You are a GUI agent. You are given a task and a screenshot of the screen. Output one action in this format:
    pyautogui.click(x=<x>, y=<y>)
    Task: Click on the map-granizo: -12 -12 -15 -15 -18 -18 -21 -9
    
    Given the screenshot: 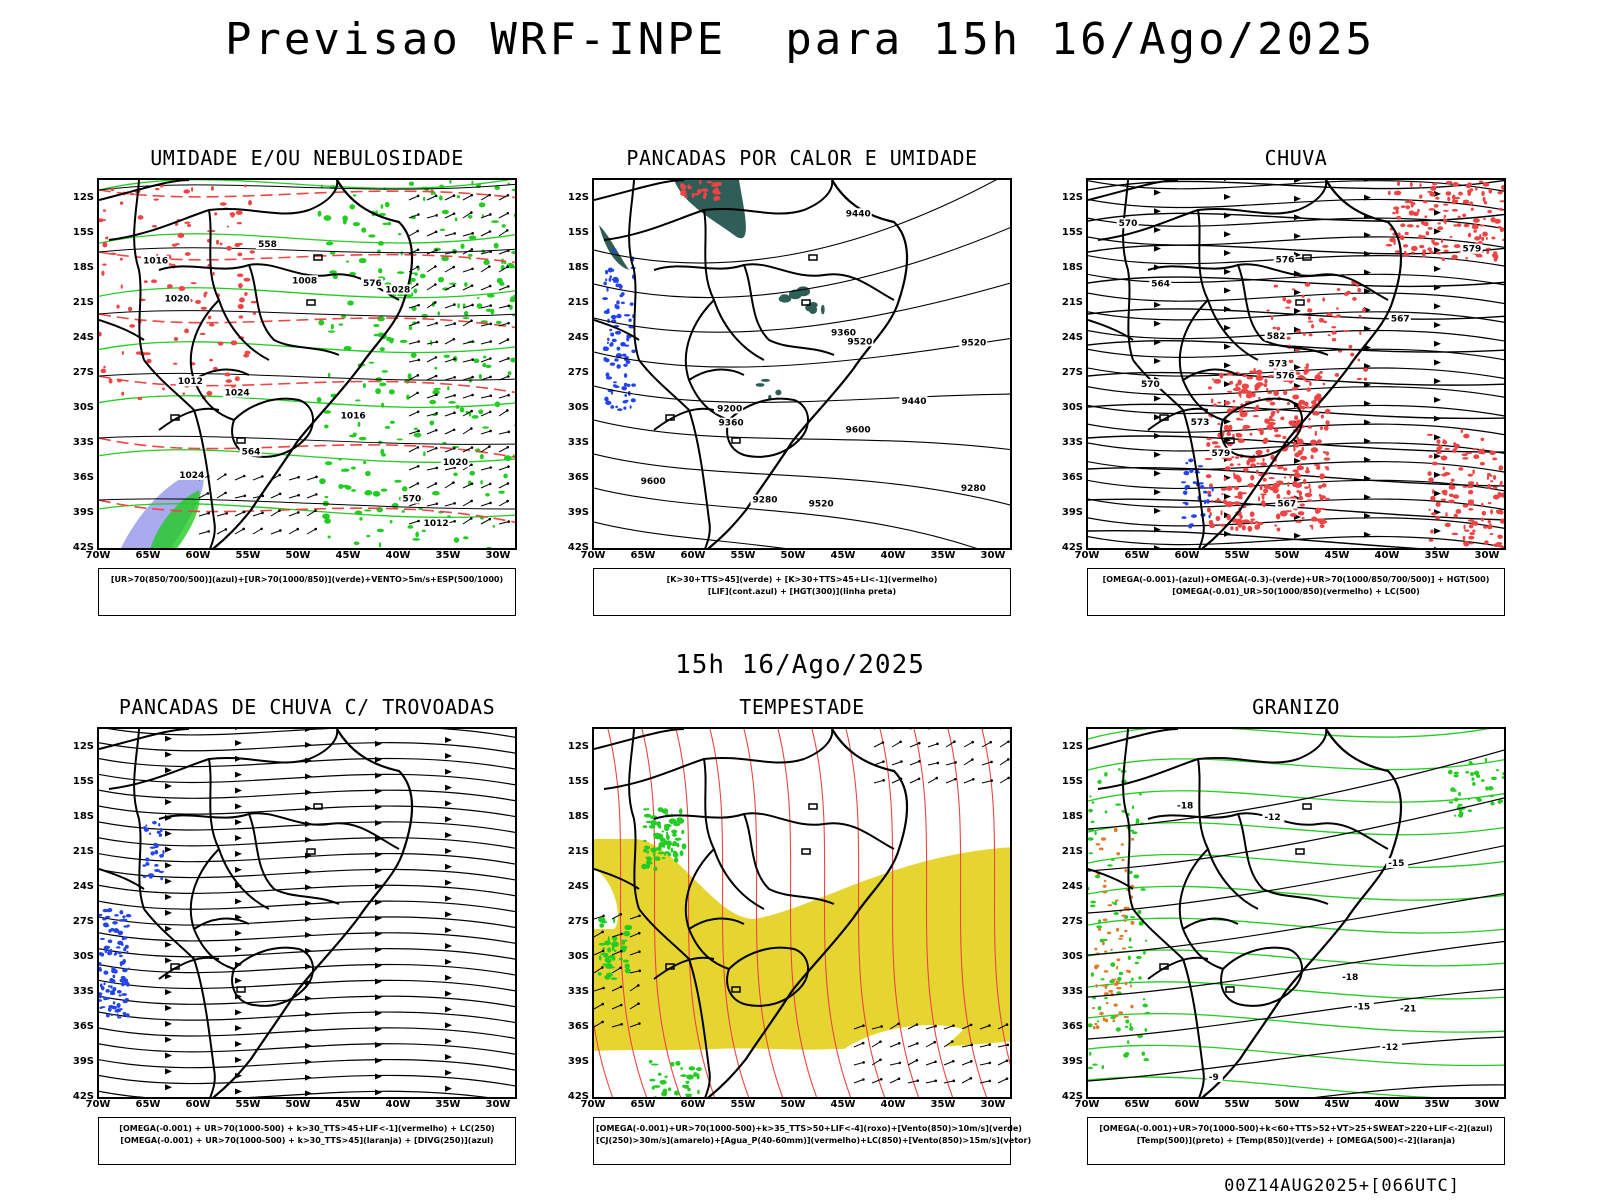 What is the action you would take?
    pyautogui.click(x=1296, y=913)
    